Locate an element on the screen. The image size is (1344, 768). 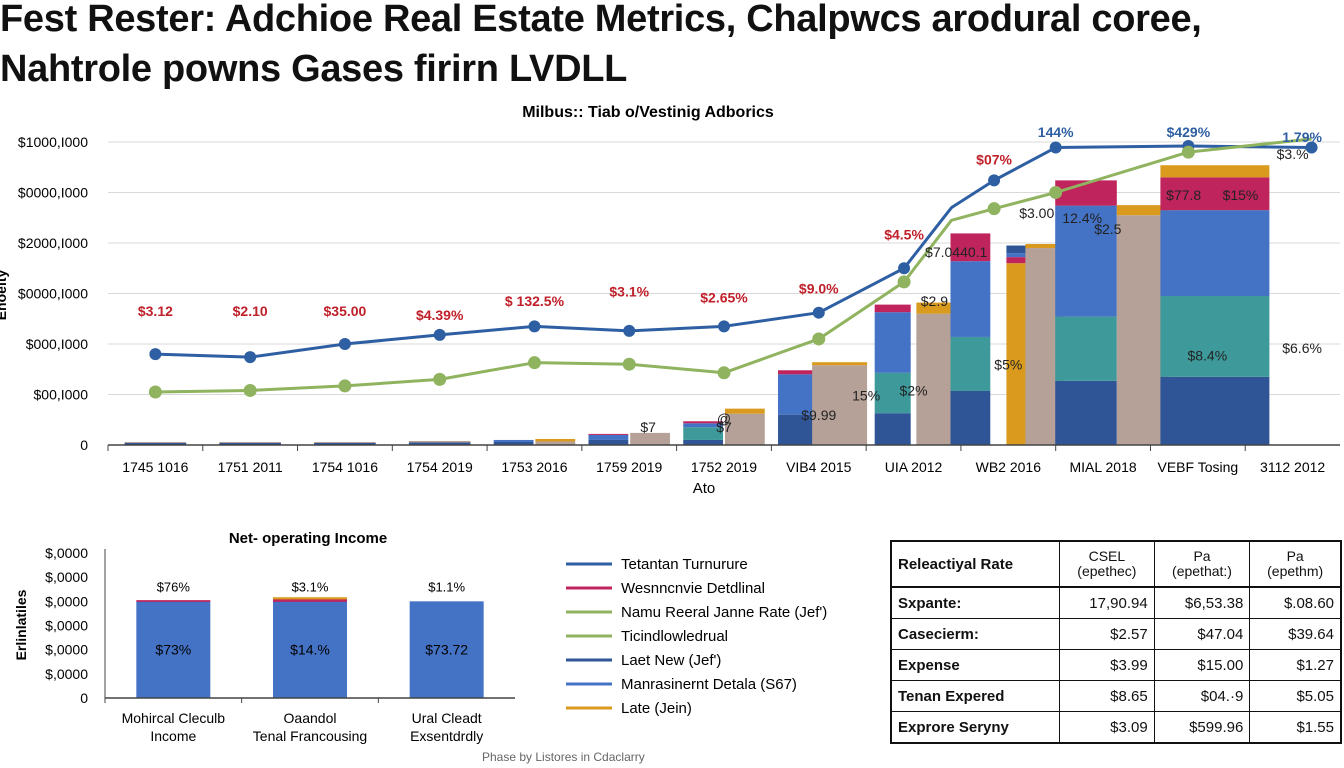
data-label: $3.% is located at coordinates (1293, 154).